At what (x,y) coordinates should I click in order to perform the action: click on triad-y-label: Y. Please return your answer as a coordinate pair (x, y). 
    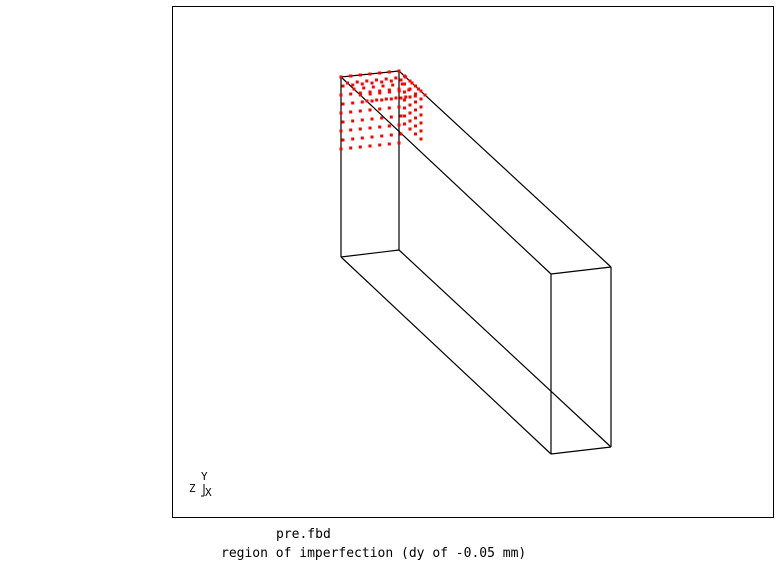
    Looking at the image, I should click on (204, 476).